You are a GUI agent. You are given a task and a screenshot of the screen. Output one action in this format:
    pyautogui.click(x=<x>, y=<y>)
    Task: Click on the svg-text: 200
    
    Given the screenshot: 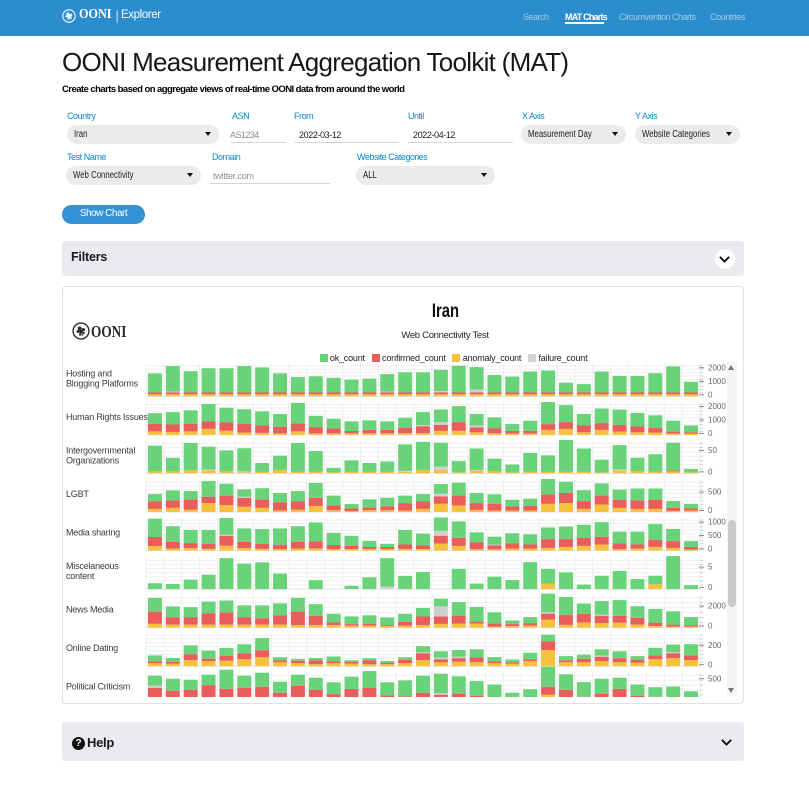 What is the action you would take?
    pyautogui.click(x=715, y=645)
    